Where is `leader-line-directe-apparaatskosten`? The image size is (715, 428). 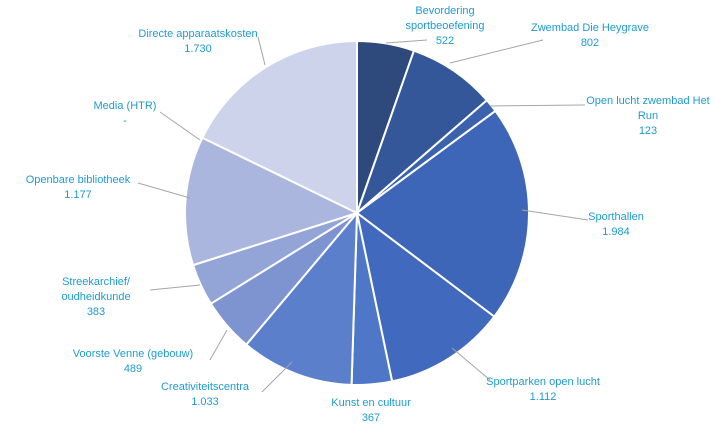 leader-line-directe-apparaatskosten is located at coordinates (261, 51).